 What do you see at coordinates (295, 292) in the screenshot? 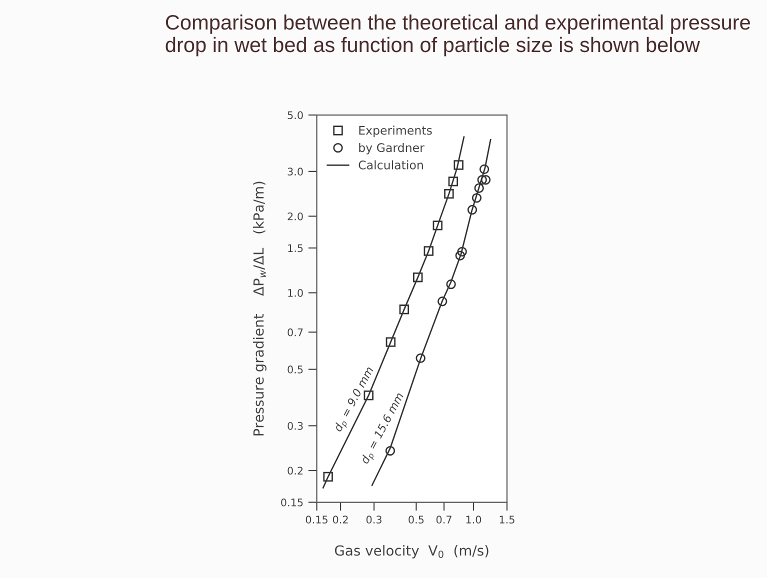
I see `y-tick-label: 1.0` at bounding box center [295, 292].